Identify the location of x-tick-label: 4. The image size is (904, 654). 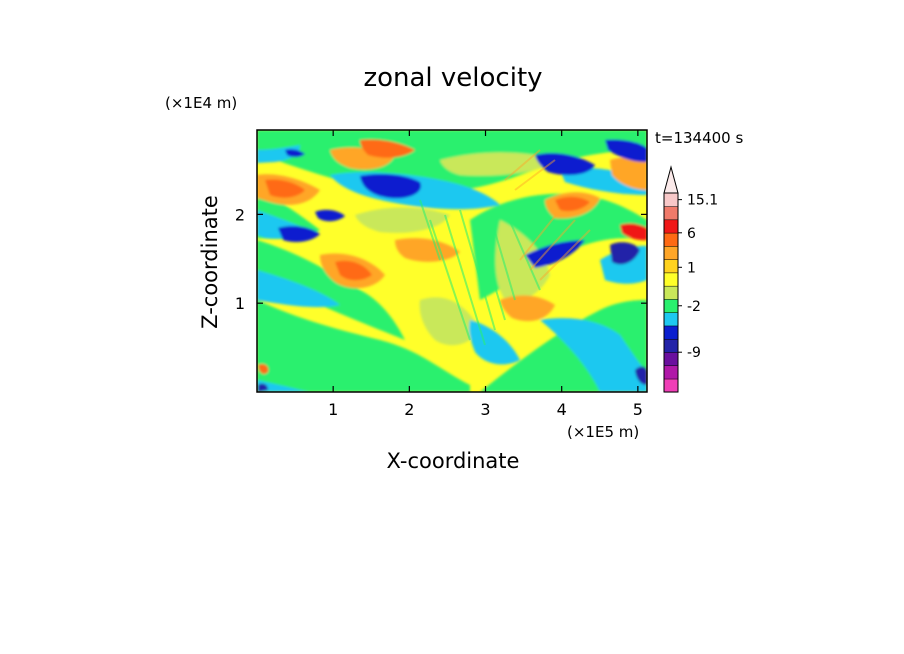
(562, 409).